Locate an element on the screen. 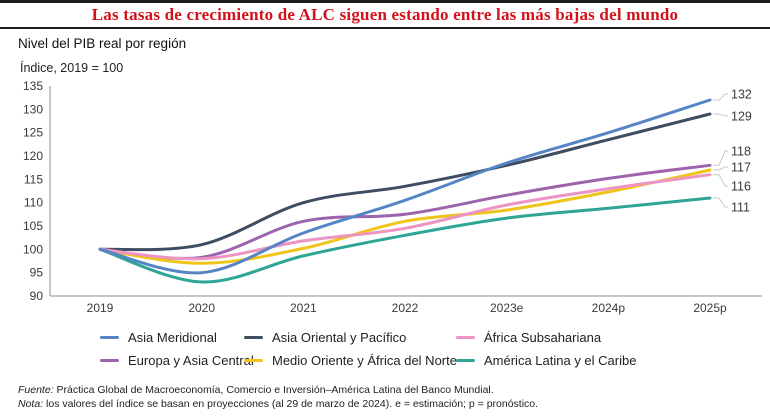  y-tick-label: 90 is located at coordinates (37, 296).